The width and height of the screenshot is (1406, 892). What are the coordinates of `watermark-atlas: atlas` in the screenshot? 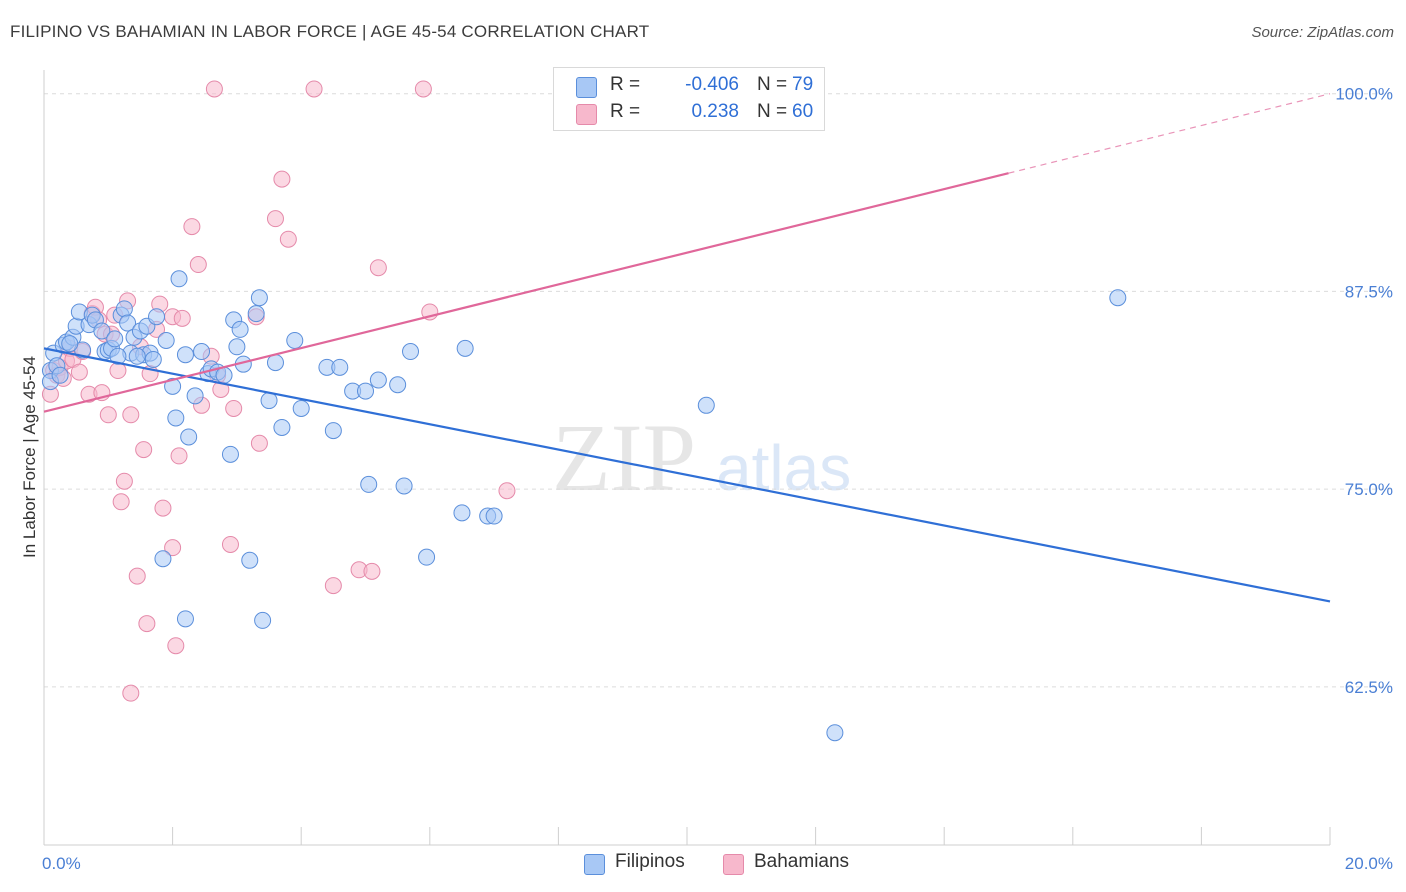 It's located at (783, 468).